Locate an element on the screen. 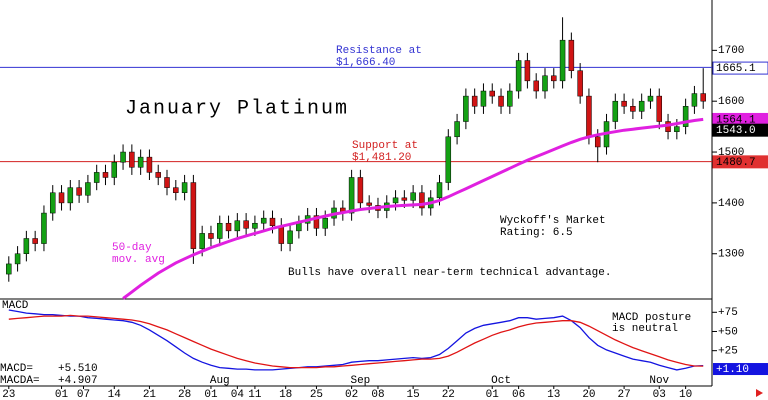  x-tick-label: 20 is located at coordinates (588, 394).